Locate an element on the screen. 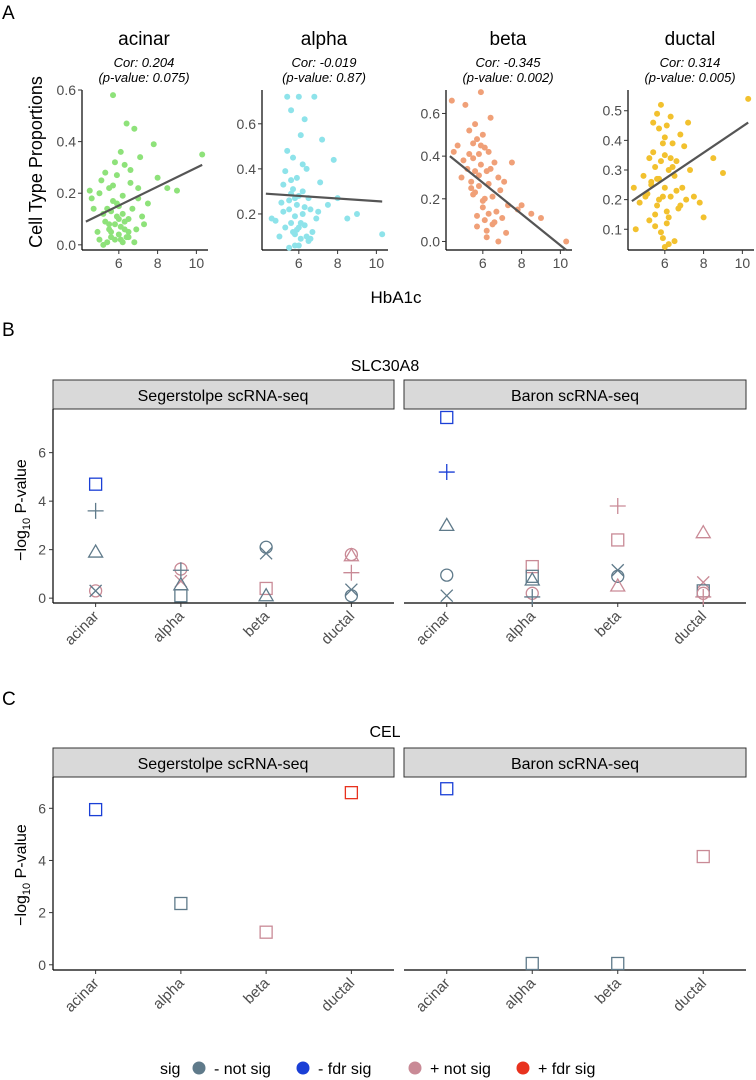 Image resolution: width=756 pixels, height=1080 pixels. y-tick-label: 0.3 is located at coordinates (613, 170).